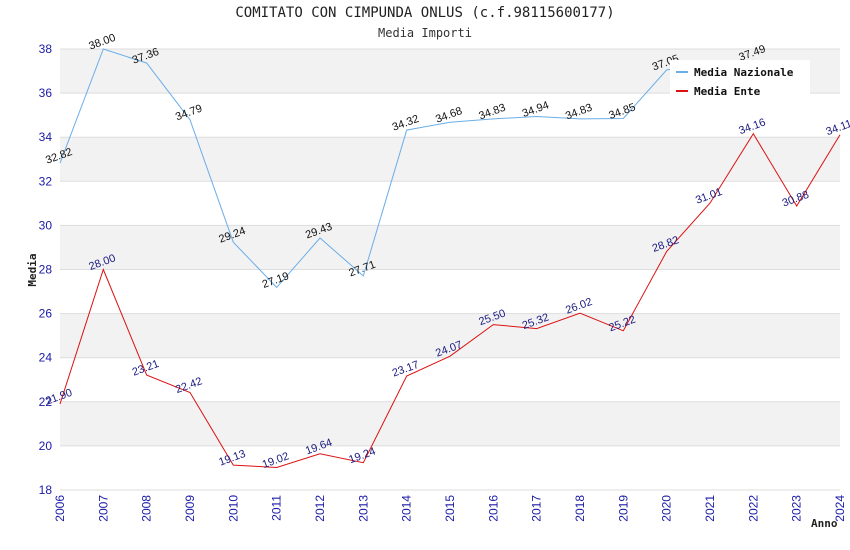  Describe the element at coordinates (60, 508) in the screenshot. I see `x-tick-label: 2006` at that location.